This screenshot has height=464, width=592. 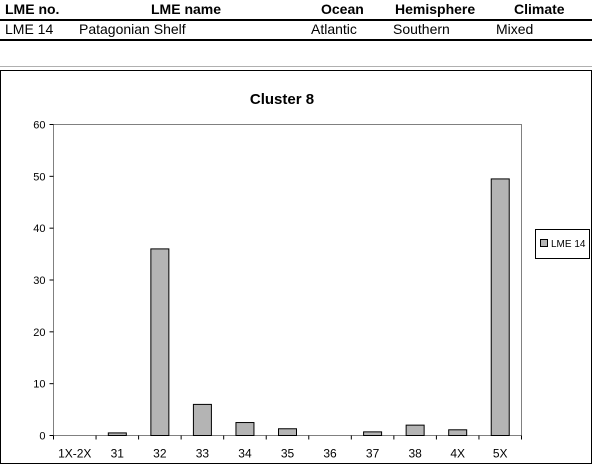 What do you see at coordinates (373, 454) in the screenshot?
I see `x-tick-label: 37` at bounding box center [373, 454].